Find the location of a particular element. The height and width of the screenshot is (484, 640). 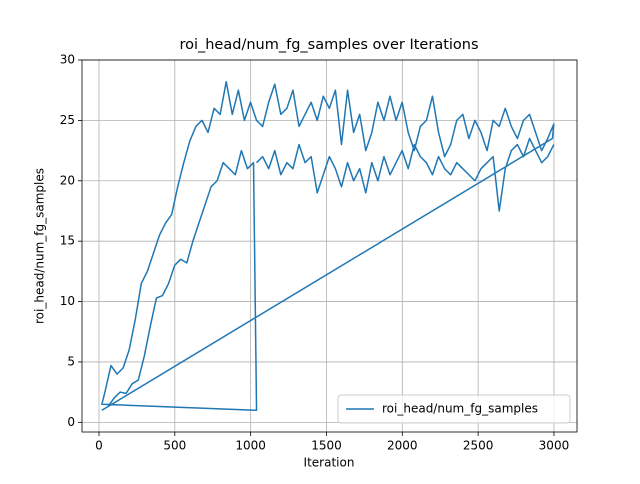

legend-label: roi_head/num_fg_samples is located at coordinates (460, 409).